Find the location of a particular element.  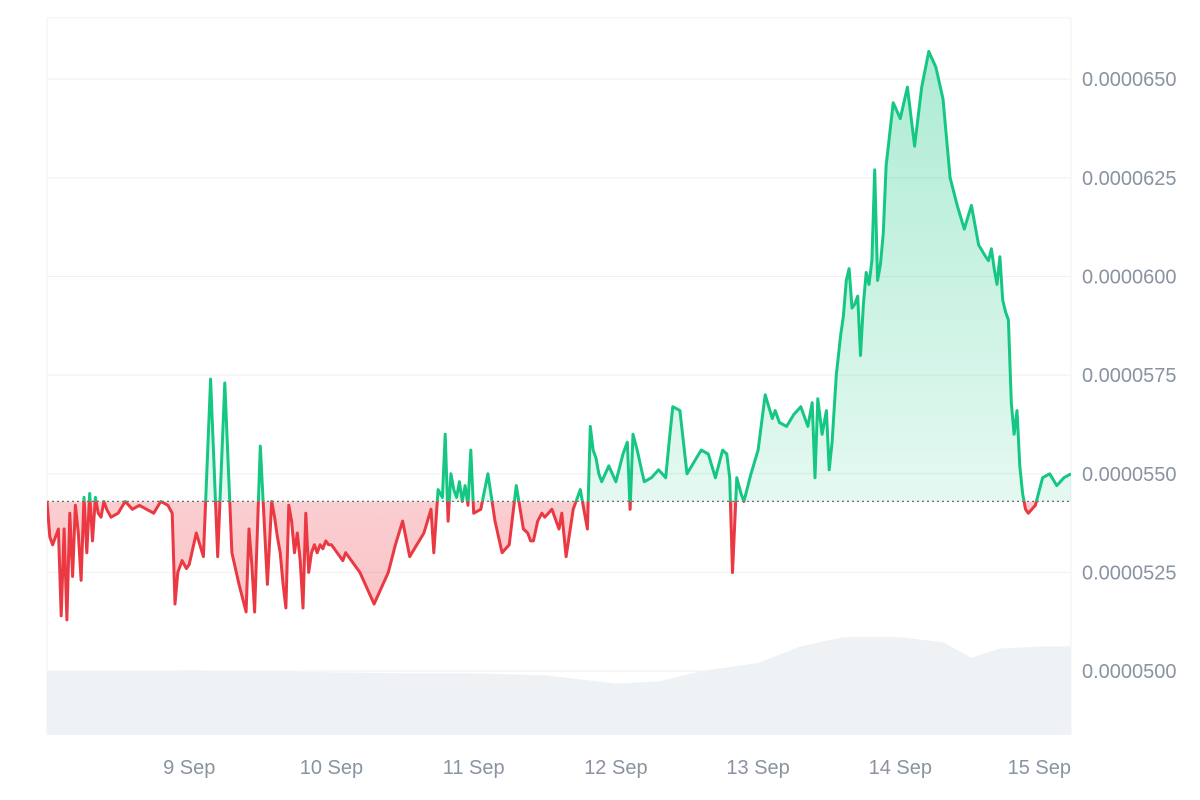

x-tick-label: 9 Sep is located at coordinates (189, 768).